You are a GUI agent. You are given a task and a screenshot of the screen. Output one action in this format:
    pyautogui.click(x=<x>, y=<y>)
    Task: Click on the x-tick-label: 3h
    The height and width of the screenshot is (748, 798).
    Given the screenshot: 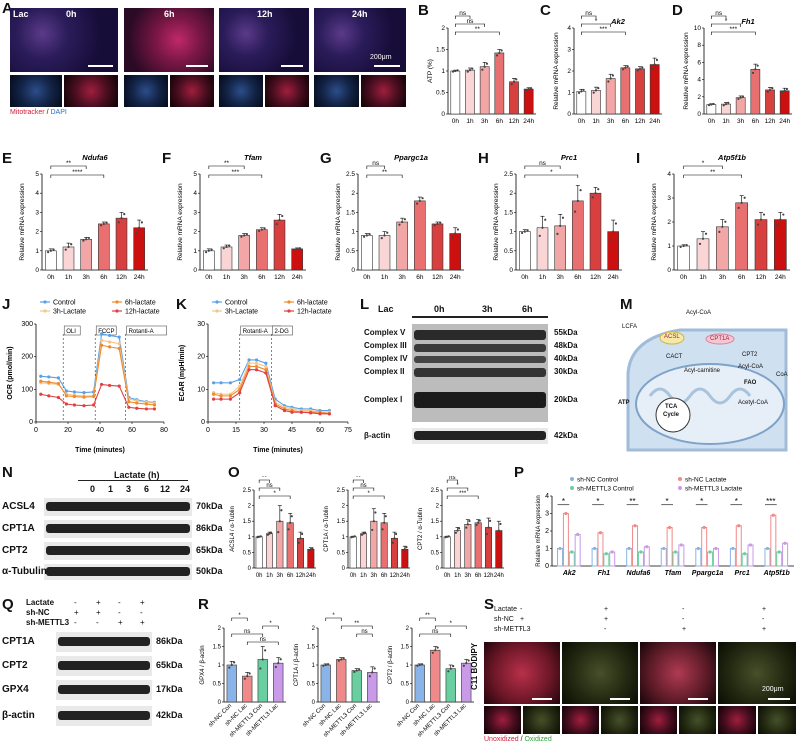 What is the action you would take?
    pyautogui.click(x=373, y=576)
    